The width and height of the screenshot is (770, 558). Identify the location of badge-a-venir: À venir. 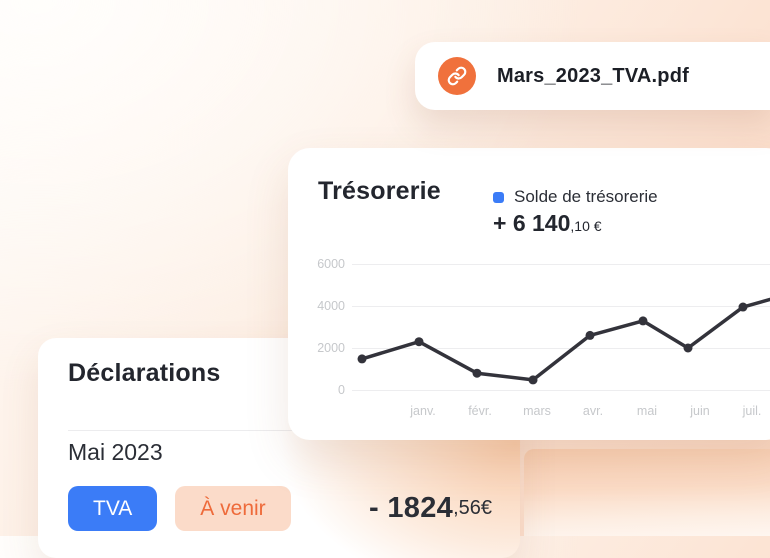
(233, 508).